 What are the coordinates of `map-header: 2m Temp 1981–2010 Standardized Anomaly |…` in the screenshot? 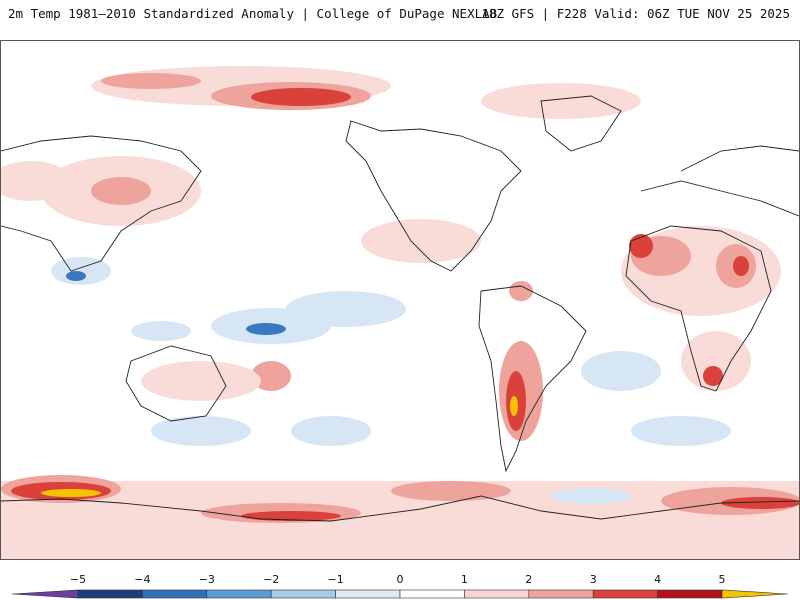 It's located at (400, 15).